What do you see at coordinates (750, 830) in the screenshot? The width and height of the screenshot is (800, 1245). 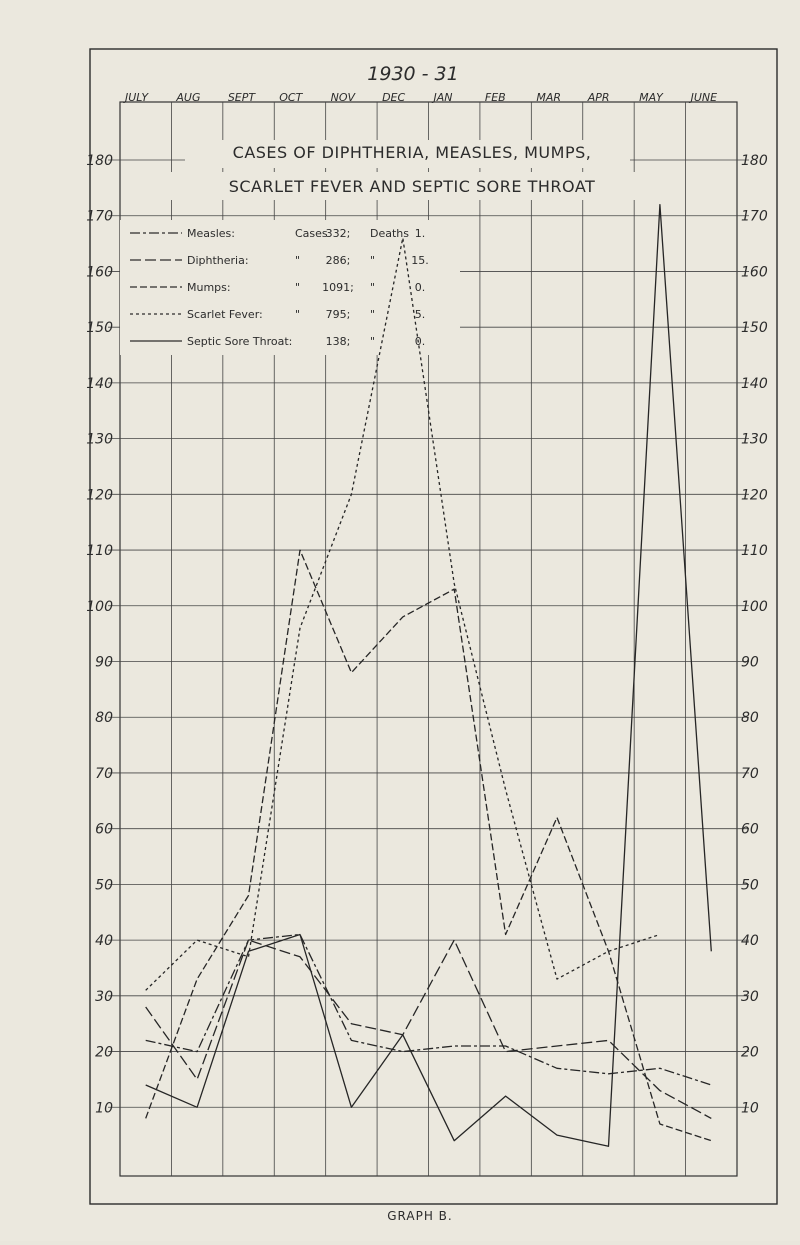 I see `y-tick-right-60: 60` at bounding box center [750, 830].